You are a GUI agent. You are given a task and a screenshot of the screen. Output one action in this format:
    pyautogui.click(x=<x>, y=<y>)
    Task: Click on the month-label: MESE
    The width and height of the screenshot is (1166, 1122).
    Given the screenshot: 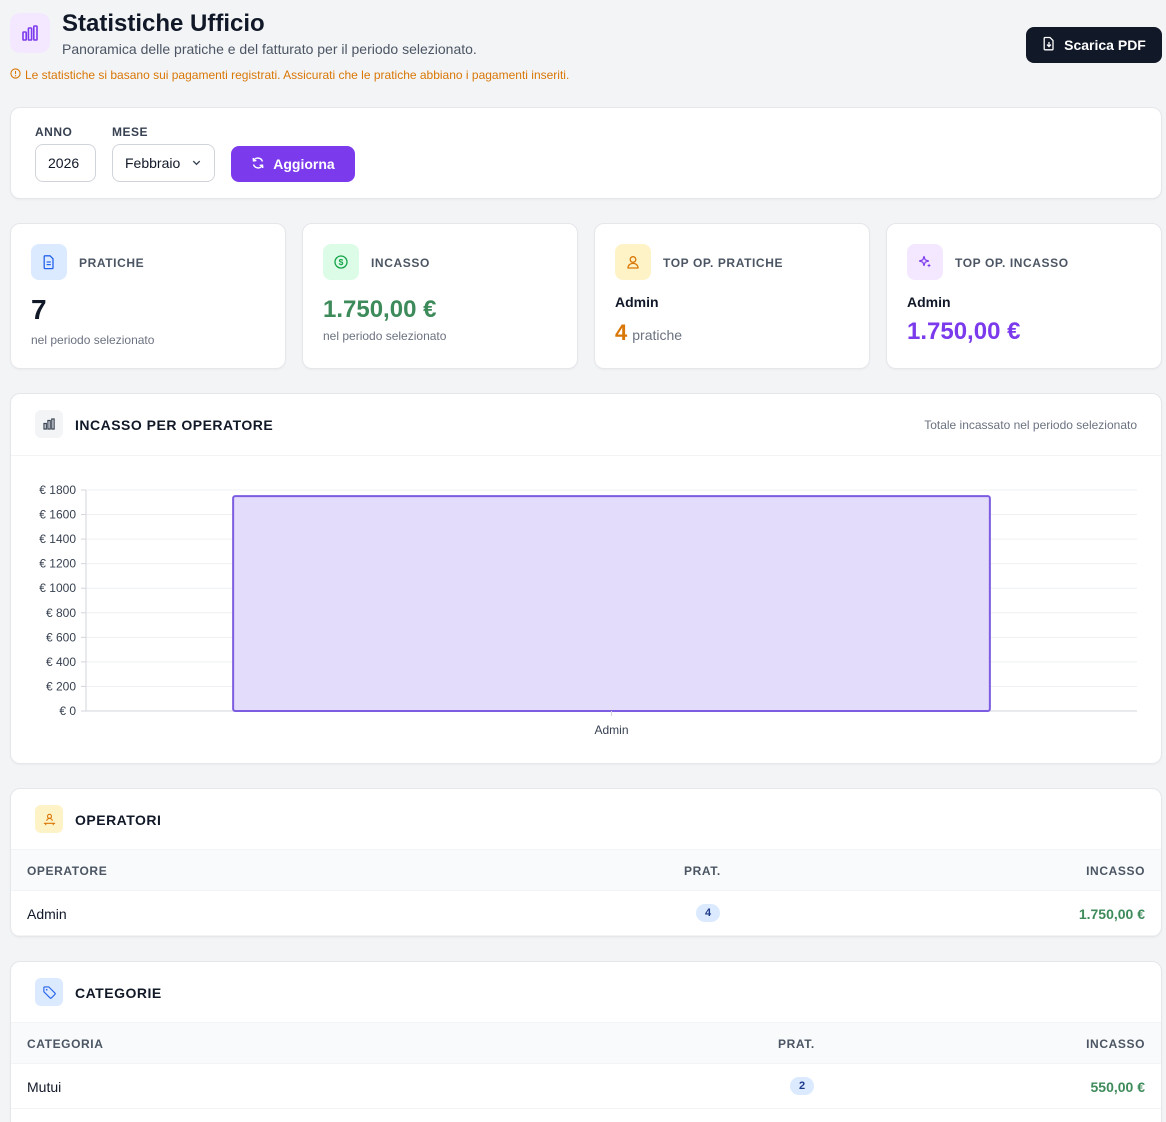 What is the action you would take?
    pyautogui.click(x=130, y=132)
    